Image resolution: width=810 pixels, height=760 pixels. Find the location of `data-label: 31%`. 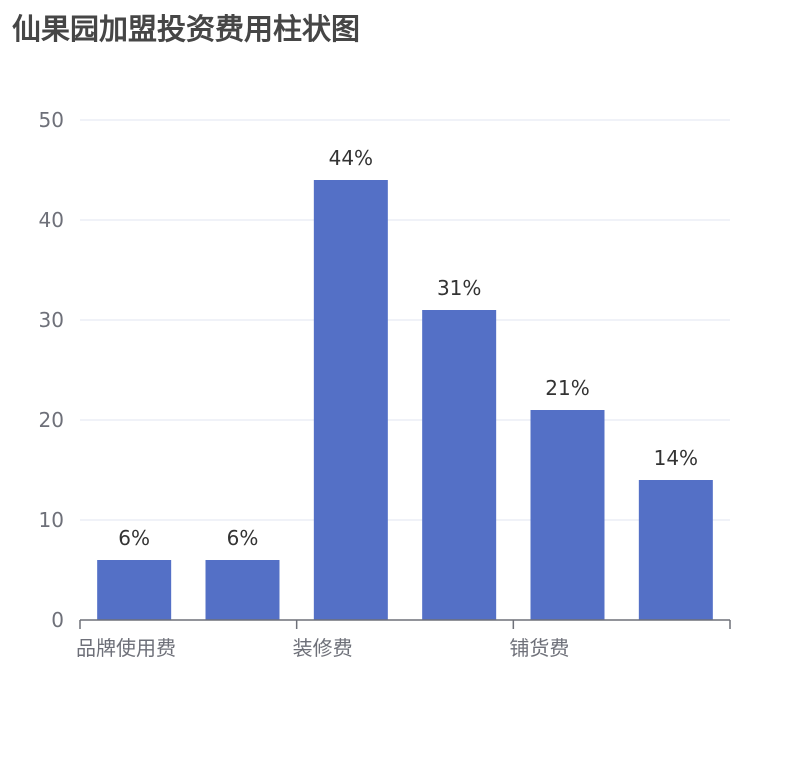

data-label: 31% is located at coordinates (459, 288).